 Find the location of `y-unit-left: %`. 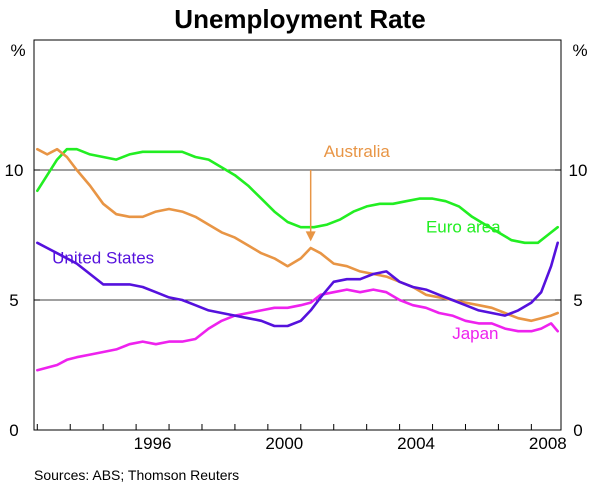

y-unit-left: % is located at coordinates (17, 50).